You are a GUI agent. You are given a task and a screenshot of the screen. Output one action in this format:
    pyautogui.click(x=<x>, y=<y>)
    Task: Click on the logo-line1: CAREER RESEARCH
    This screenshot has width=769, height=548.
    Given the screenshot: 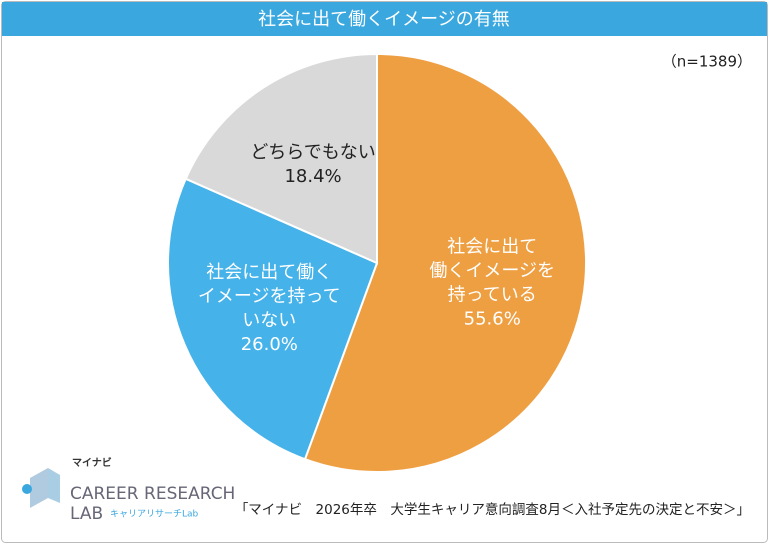 What is the action you would take?
    pyautogui.click(x=152, y=494)
    